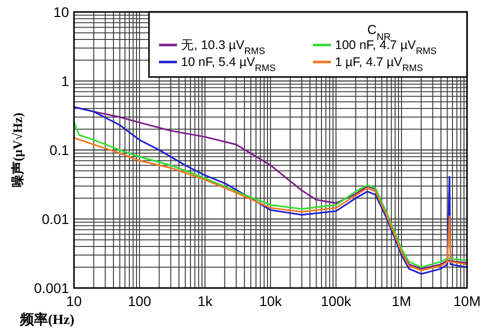  I want to click on y-tick-label: 0.001, so click(52, 288).